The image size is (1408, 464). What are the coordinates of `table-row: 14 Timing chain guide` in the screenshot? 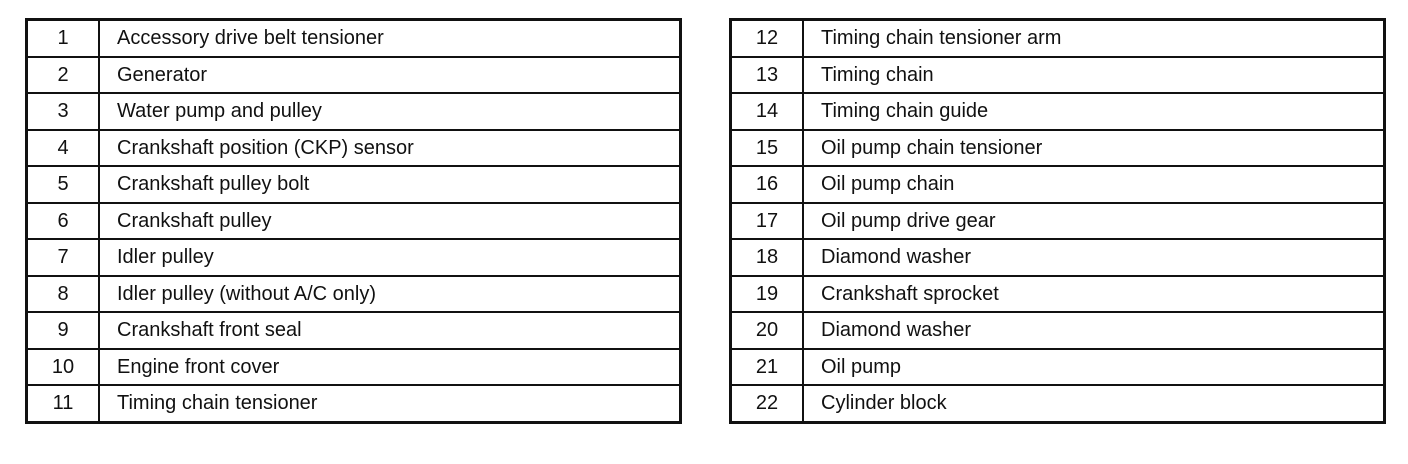 It's located at (1057, 111).